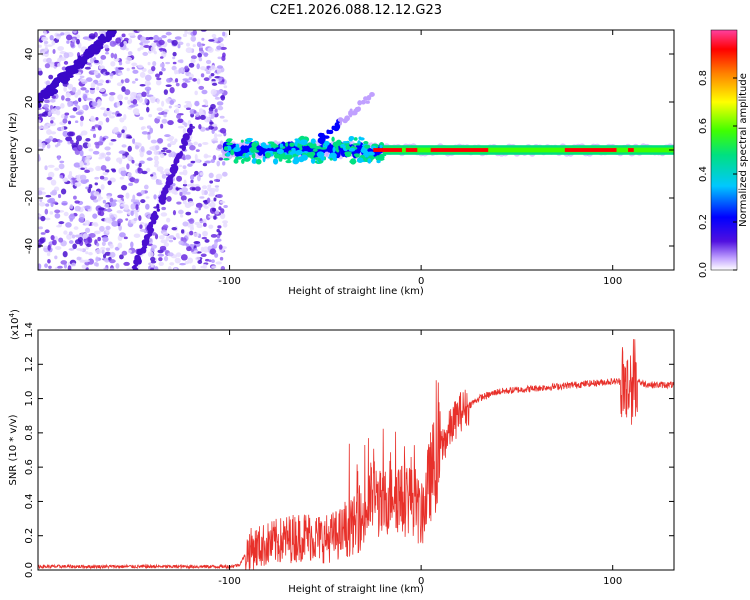 This screenshot has width=750, height=600. What do you see at coordinates (590, 150) in the screenshot?
I see `spectrogram-track-peak` at bounding box center [590, 150].